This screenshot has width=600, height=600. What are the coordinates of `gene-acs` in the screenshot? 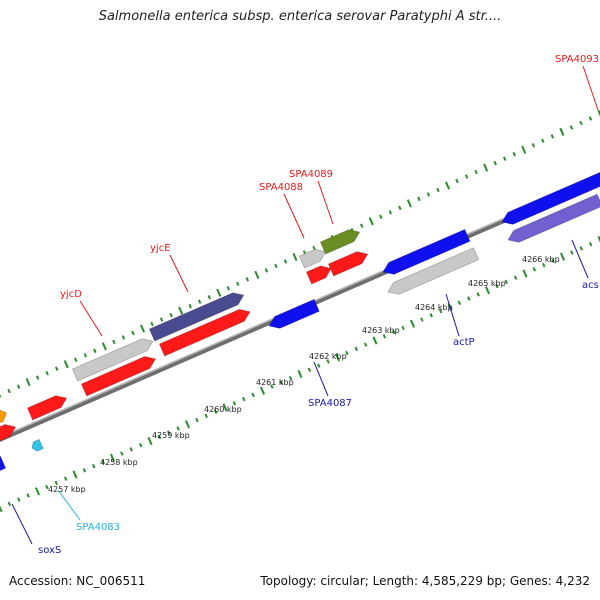 It's located at (550, 198).